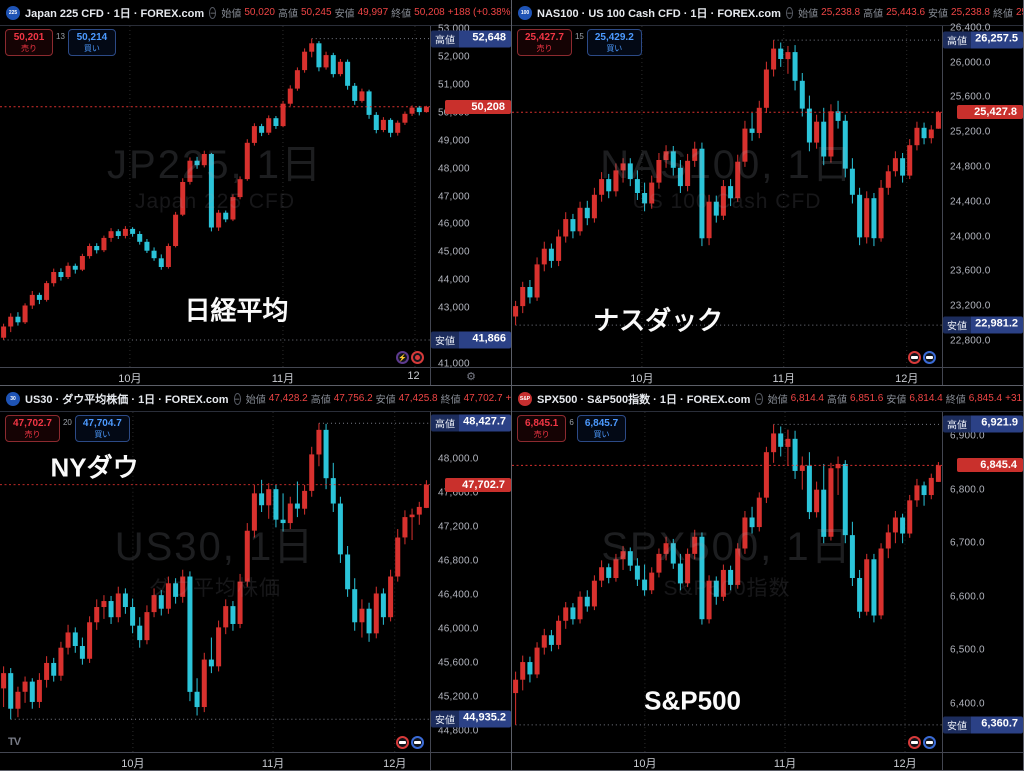 The image size is (1024, 771). Describe the element at coordinates (997, 725) in the screenshot. I see `low-tag-value: 6,360.7` at that location.